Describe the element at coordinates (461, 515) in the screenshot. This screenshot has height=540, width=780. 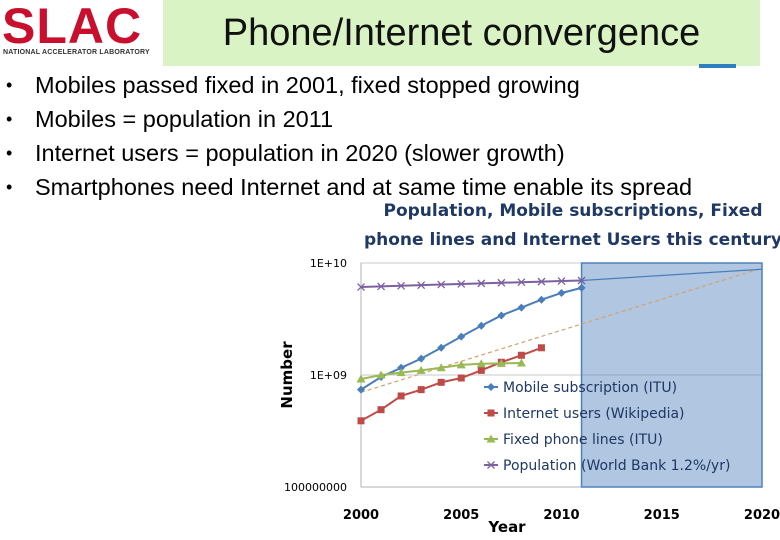
I see `x-tick-label: 2005` at that location.